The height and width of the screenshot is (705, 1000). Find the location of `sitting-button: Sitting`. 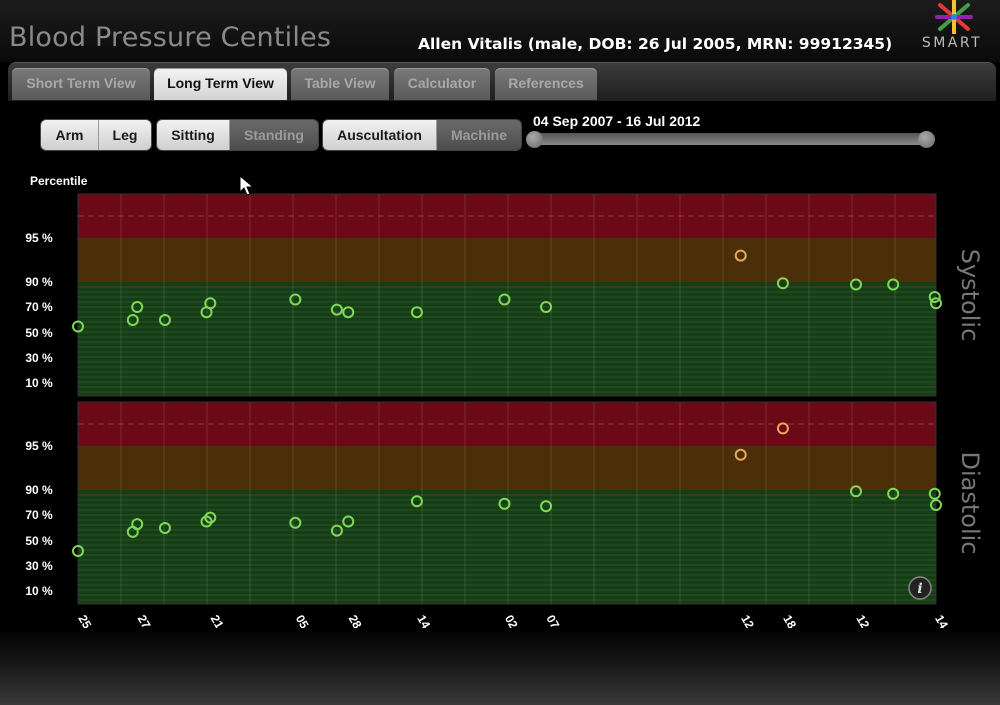

sitting-button: Sitting is located at coordinates (193, 135).